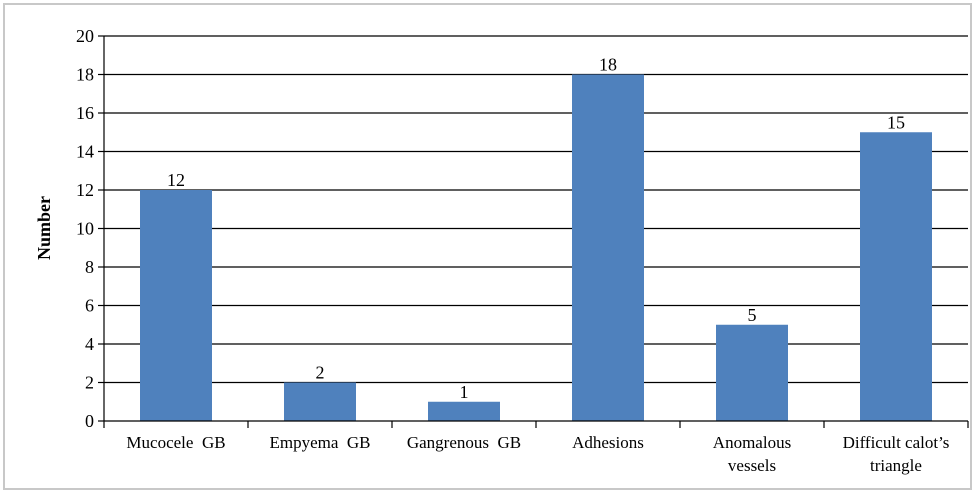  Describe the element at coordinates (608, 65) in the screenshot. I see `data-label: 18` at that location.